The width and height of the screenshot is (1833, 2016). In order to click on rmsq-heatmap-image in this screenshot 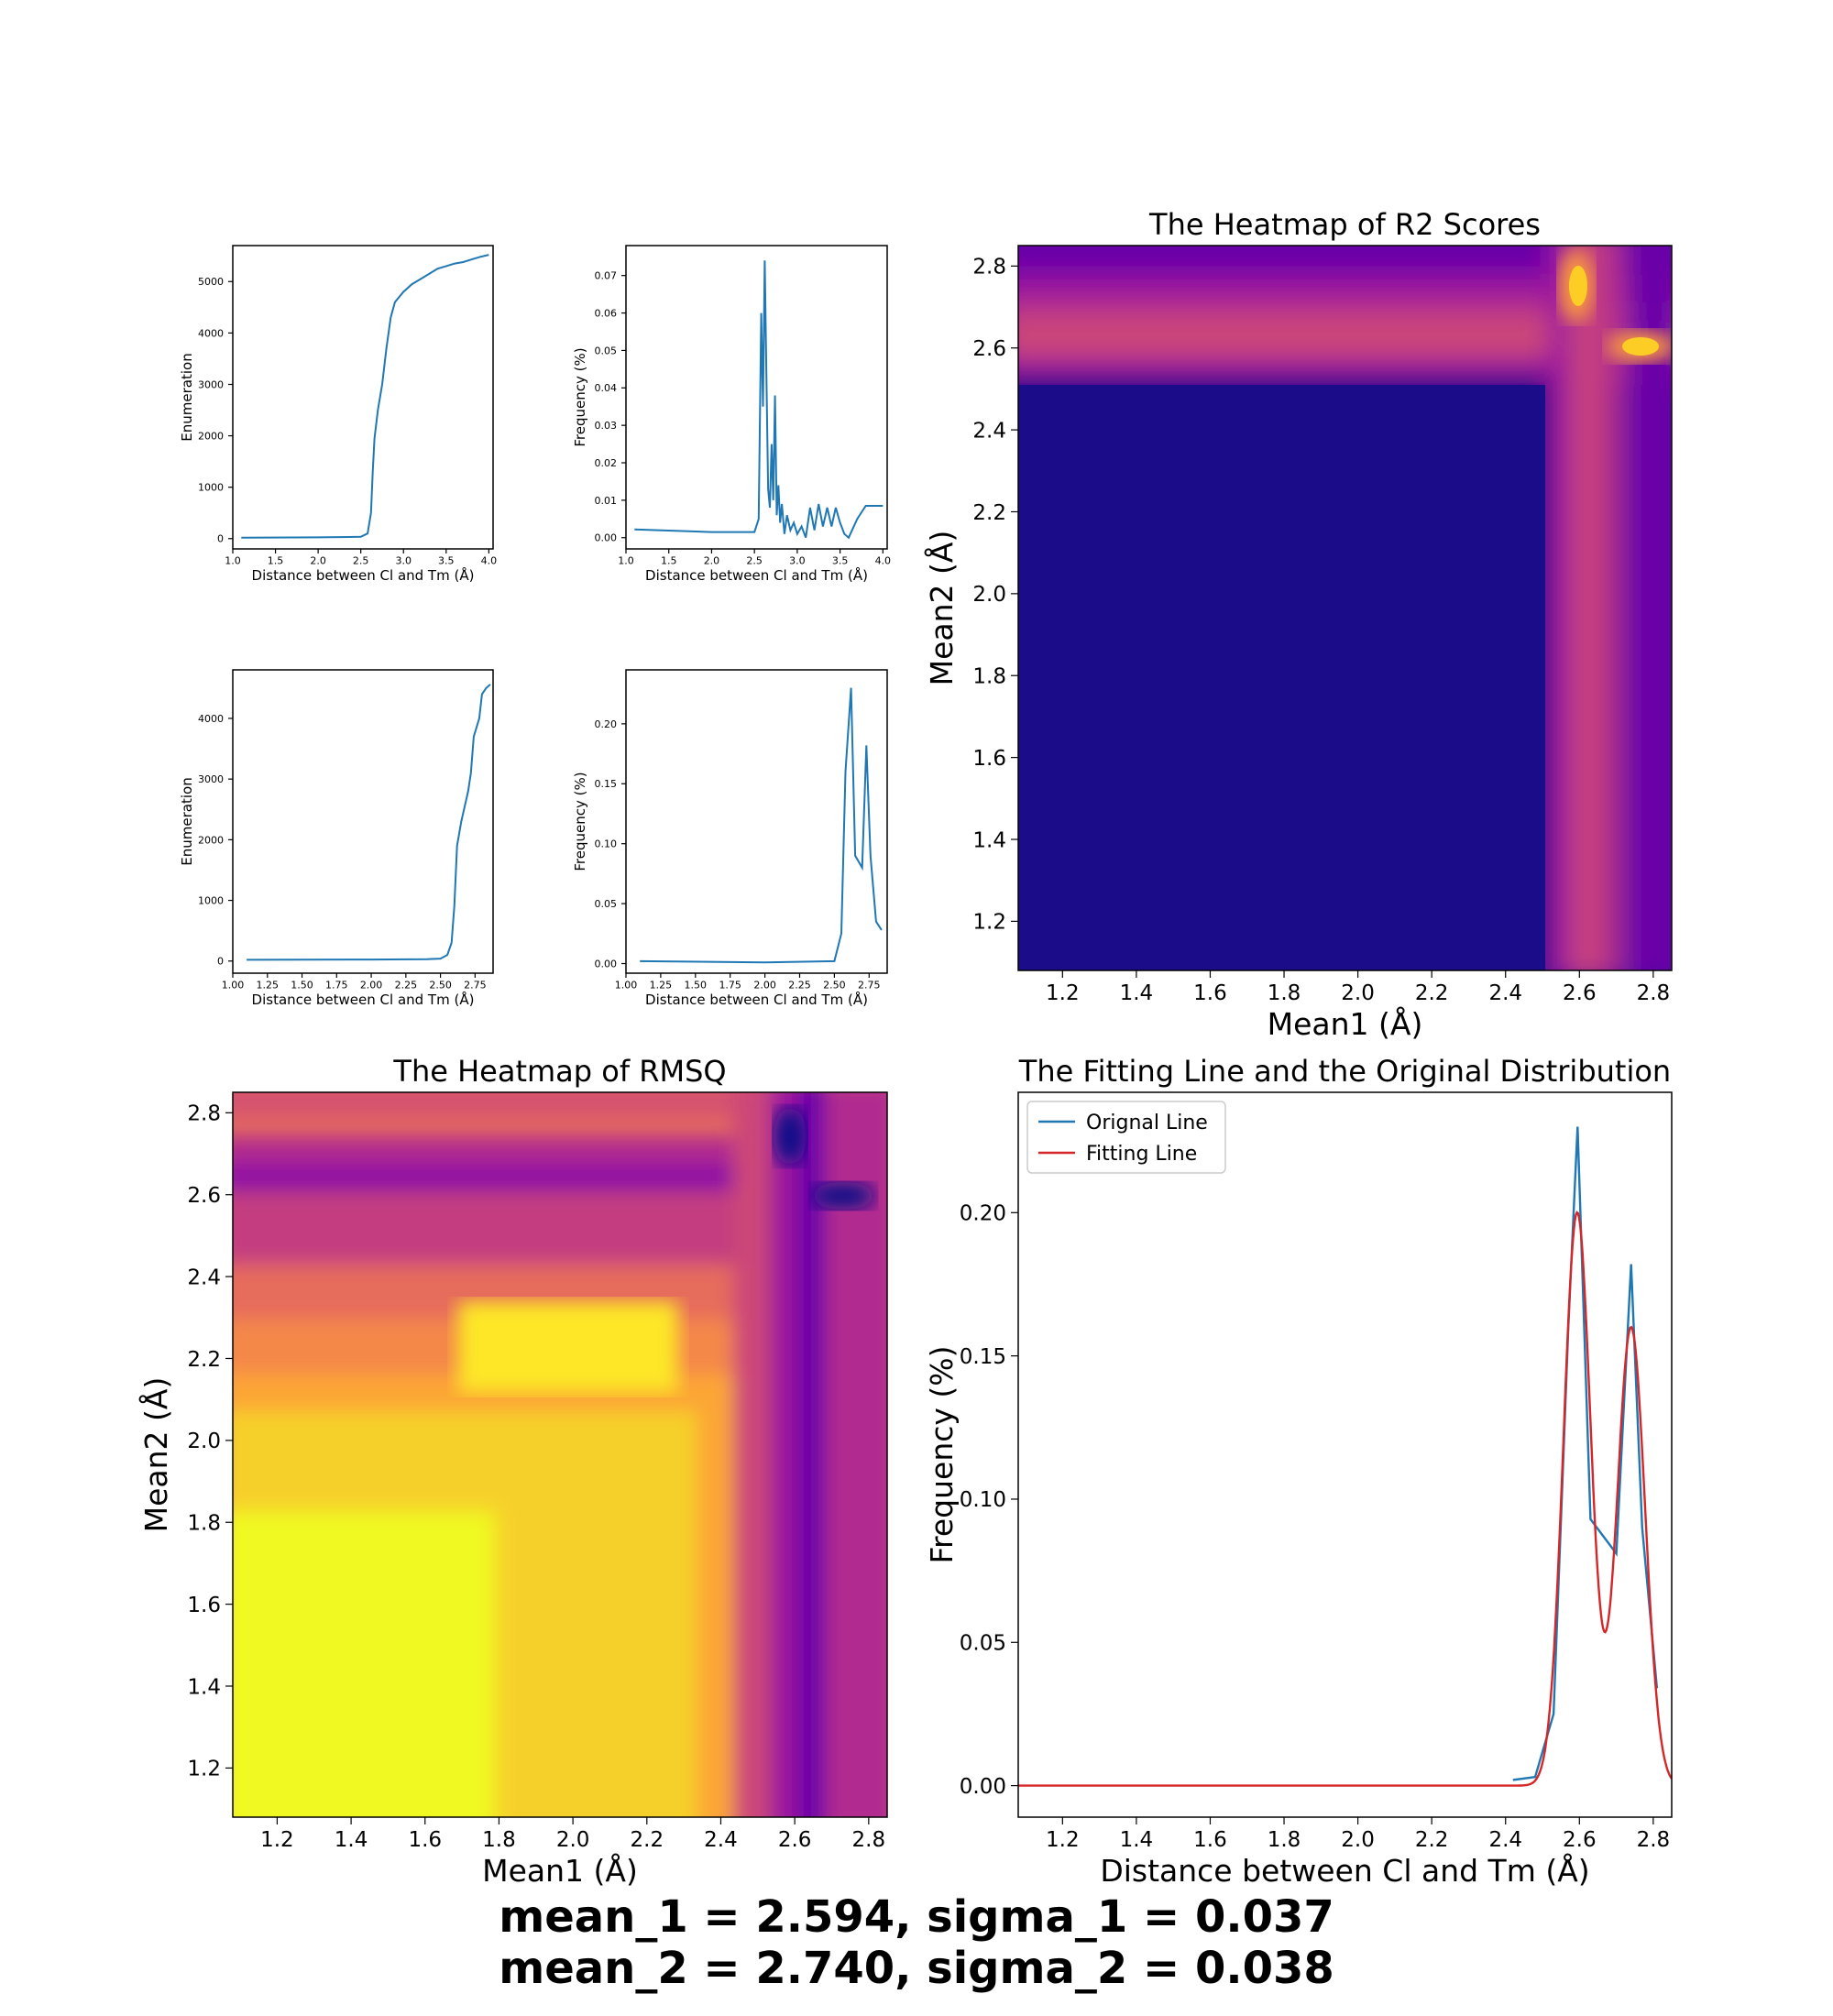, I will do `click(560, 1454)`.